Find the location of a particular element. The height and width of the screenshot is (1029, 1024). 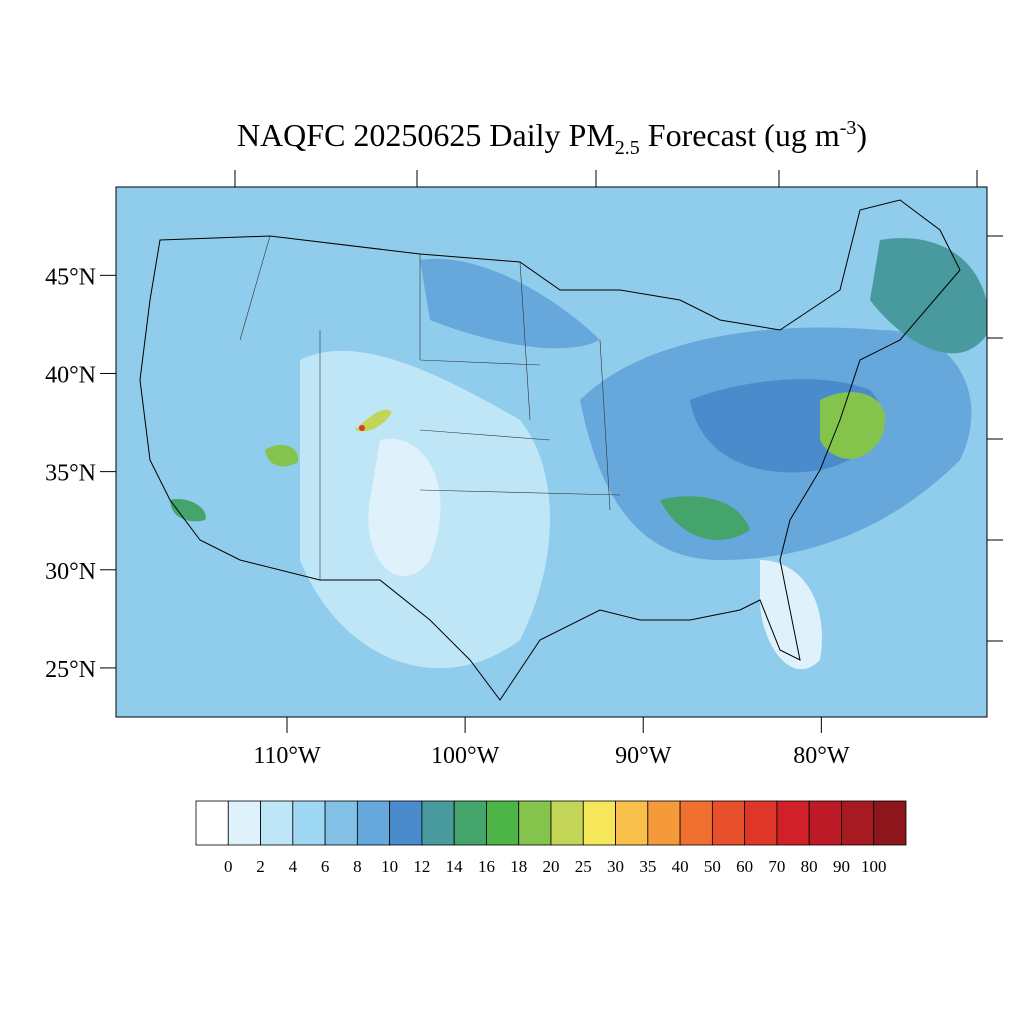

field-socal is located at coordinates (188, 510).